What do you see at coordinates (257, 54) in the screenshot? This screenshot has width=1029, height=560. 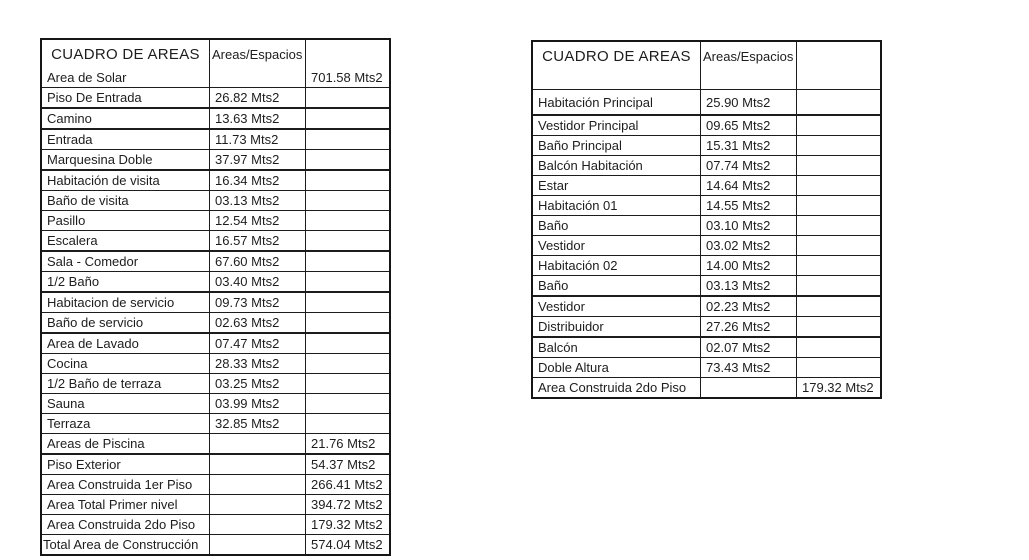 I see `areas-espacios-column-header: Areas/Espacios` at bounding box center [257, 54].